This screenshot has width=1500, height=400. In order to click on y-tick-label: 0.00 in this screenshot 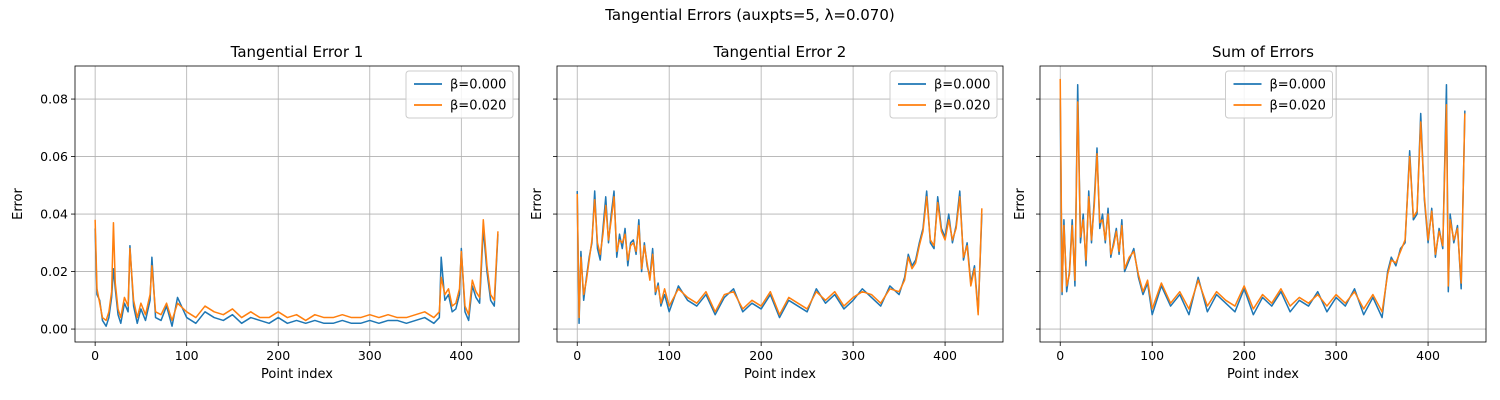, I will do `click(54, 329)`.